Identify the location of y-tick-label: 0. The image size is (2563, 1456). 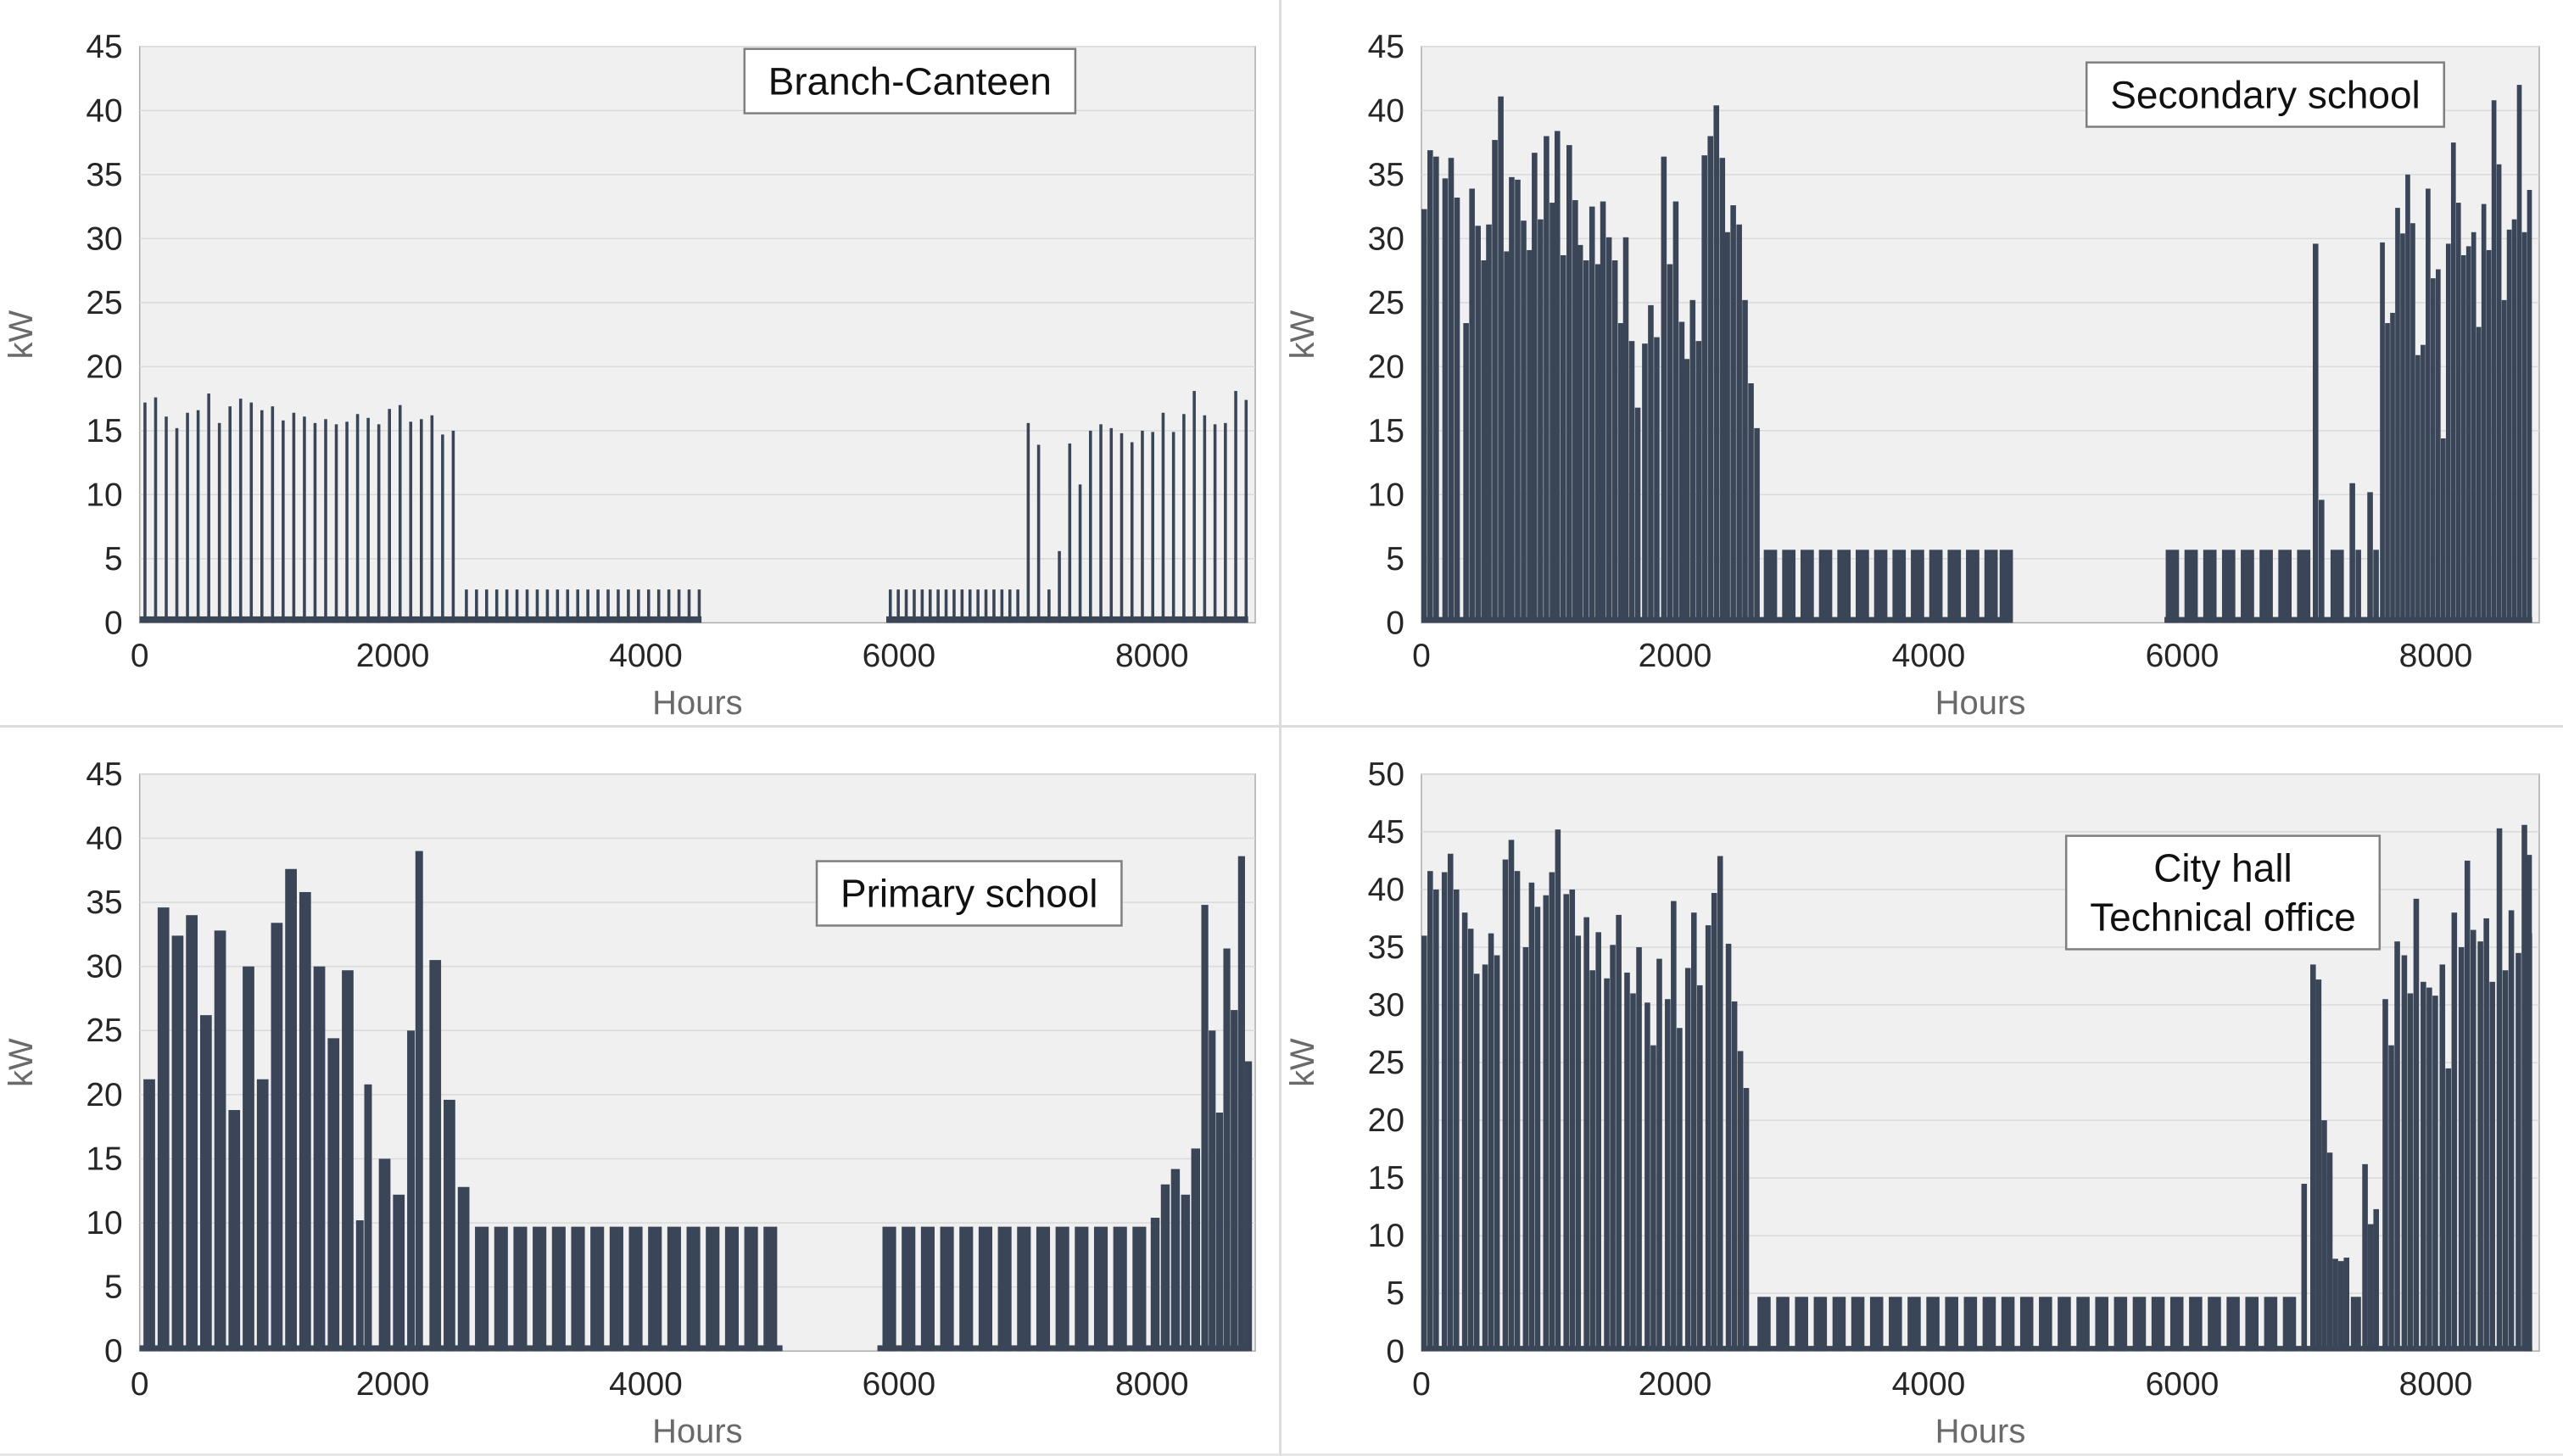
(113, 623).